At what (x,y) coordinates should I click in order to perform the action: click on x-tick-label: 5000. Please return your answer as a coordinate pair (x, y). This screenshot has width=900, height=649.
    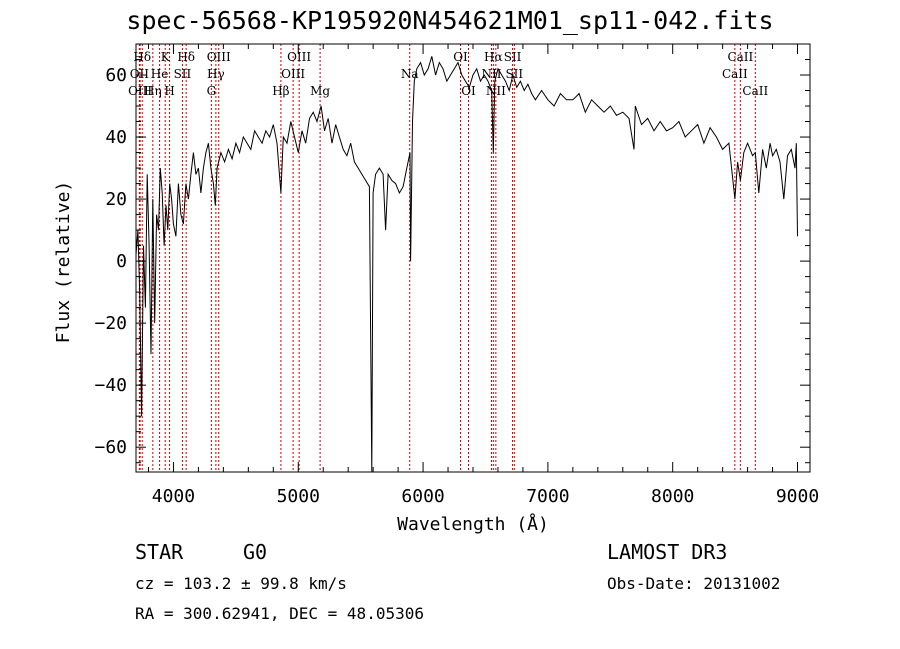
    Looking at the image, I should click on (298, 496).